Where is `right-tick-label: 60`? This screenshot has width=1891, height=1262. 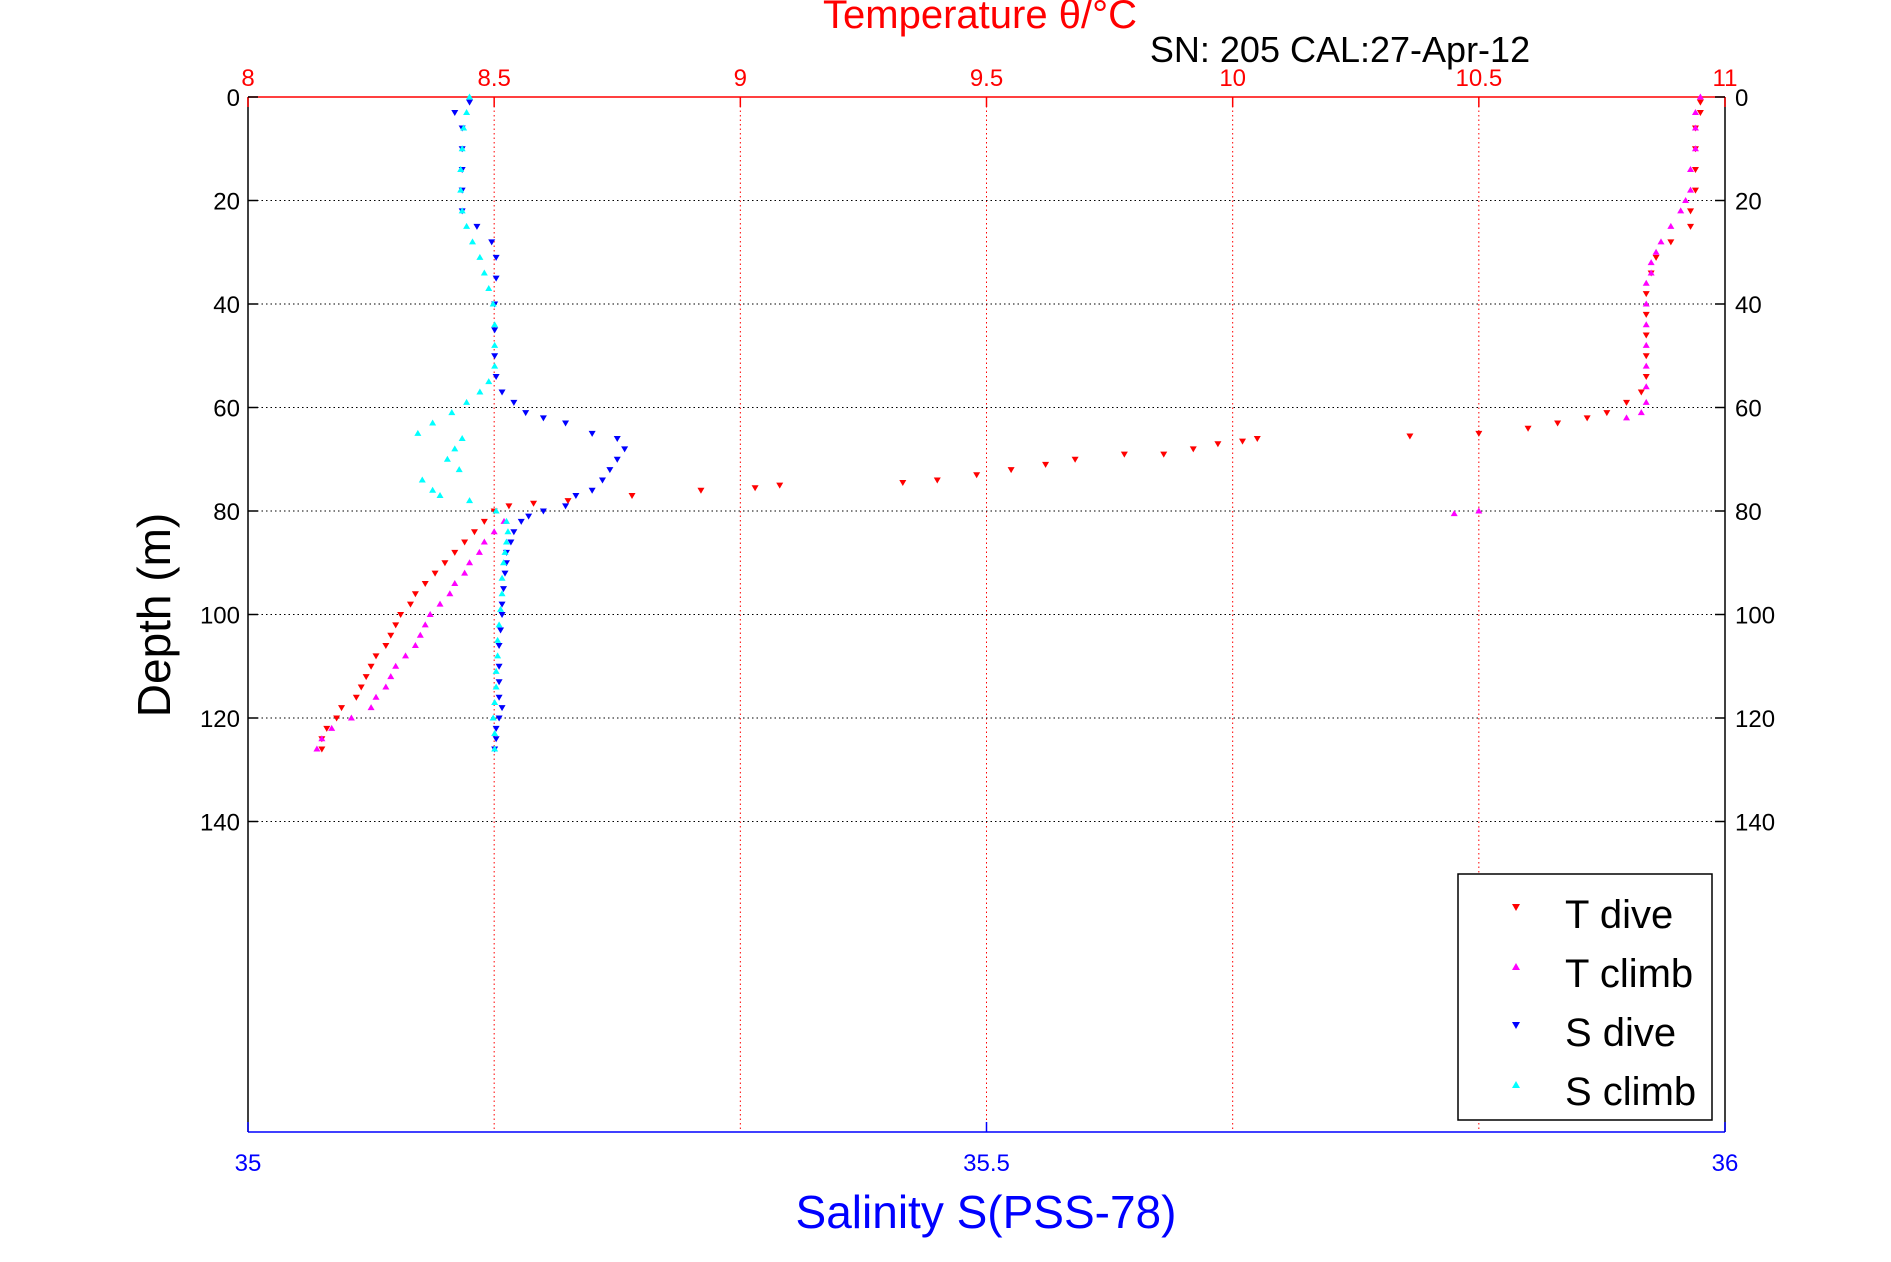 right-tick-label: 60 is located at coordinates (1748, 409).